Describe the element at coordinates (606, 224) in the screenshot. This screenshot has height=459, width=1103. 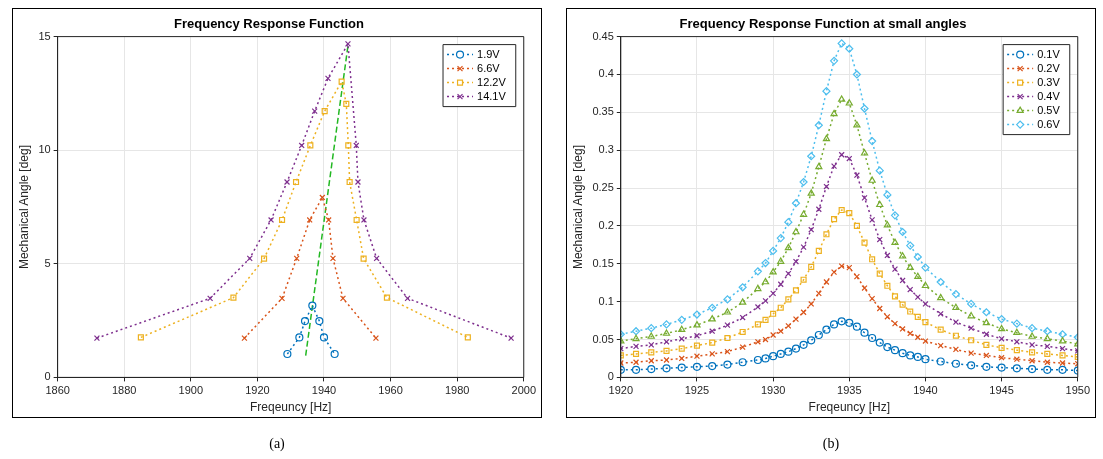
I see `y-tick-label: 0.2` at that location.